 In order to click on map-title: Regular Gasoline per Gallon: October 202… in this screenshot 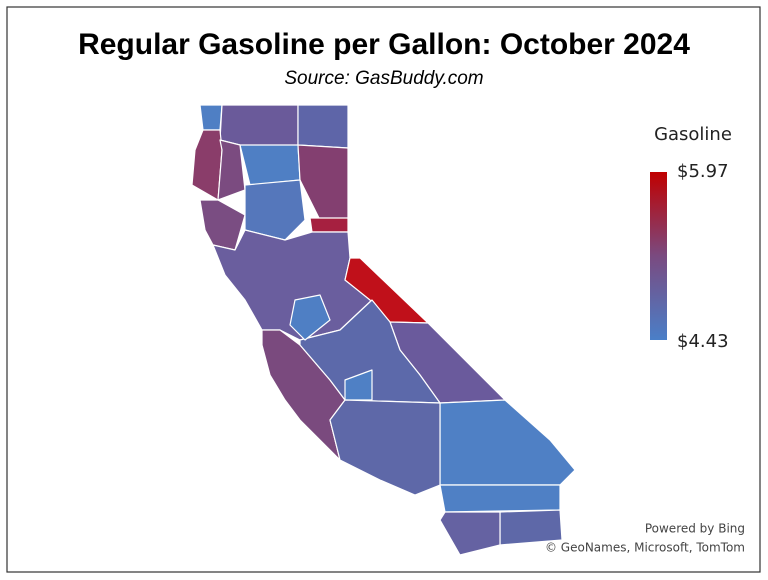, I will do `click(384, 44)`.